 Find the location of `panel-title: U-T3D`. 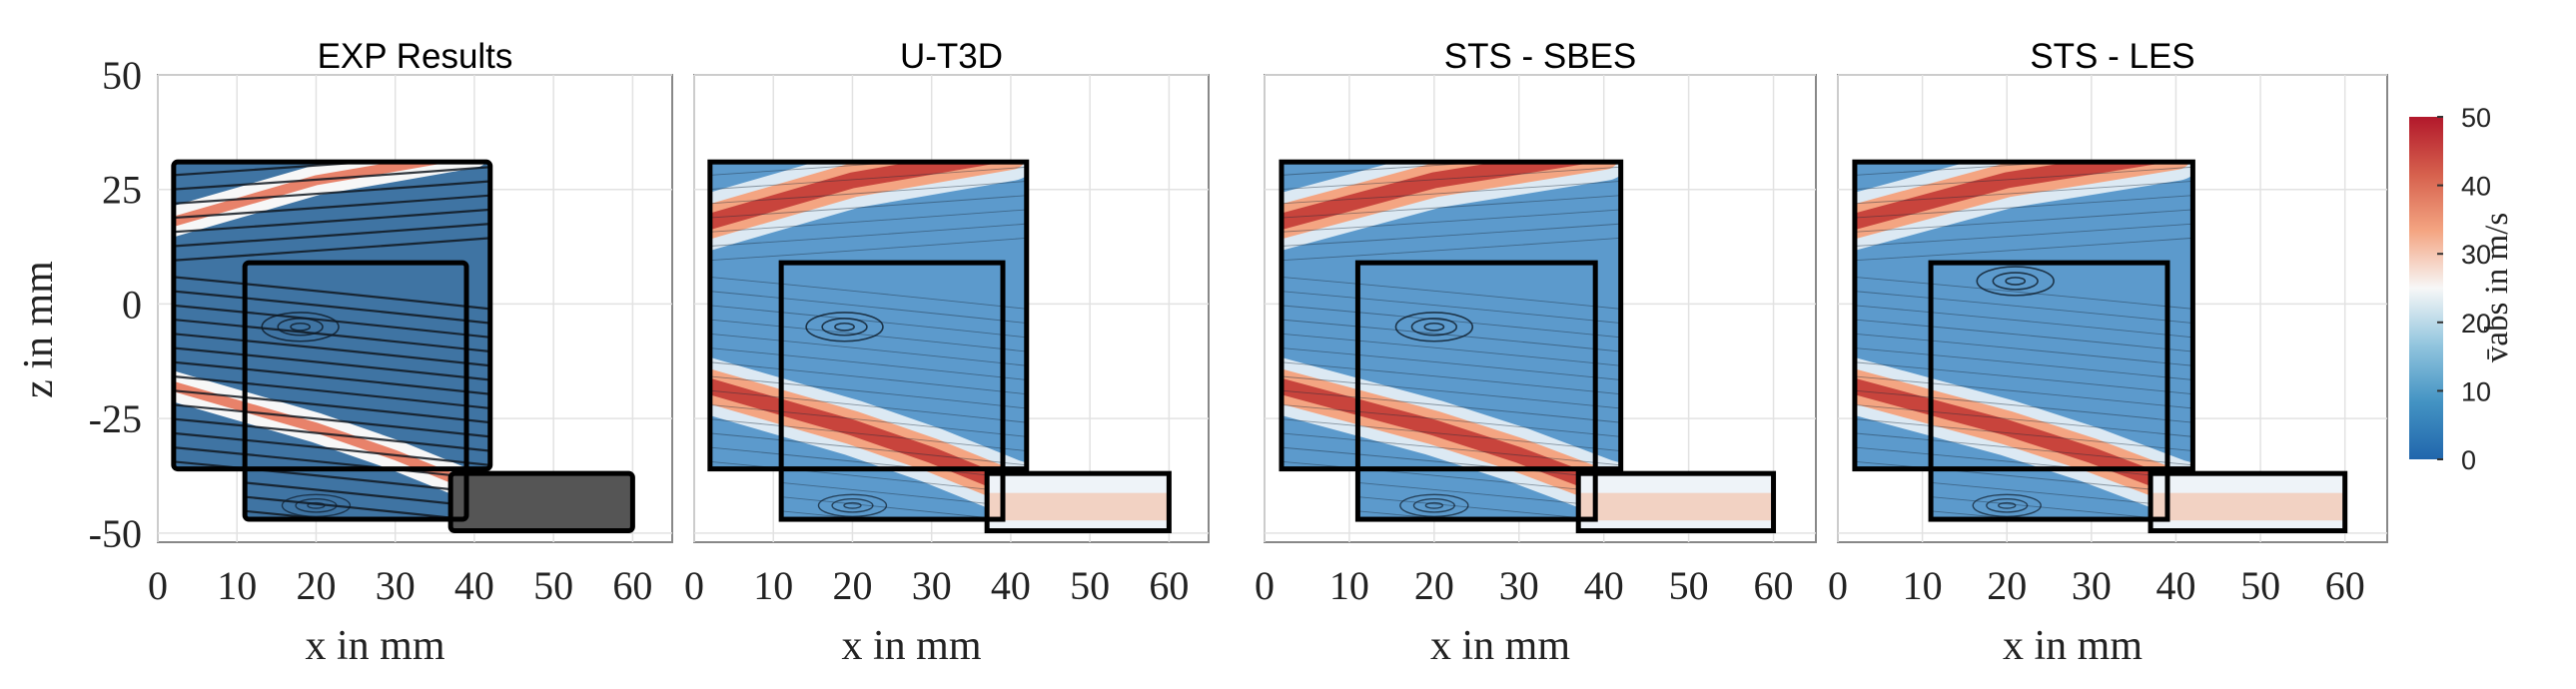

panel-title: U-T3D is located at coordinates (952, 56).